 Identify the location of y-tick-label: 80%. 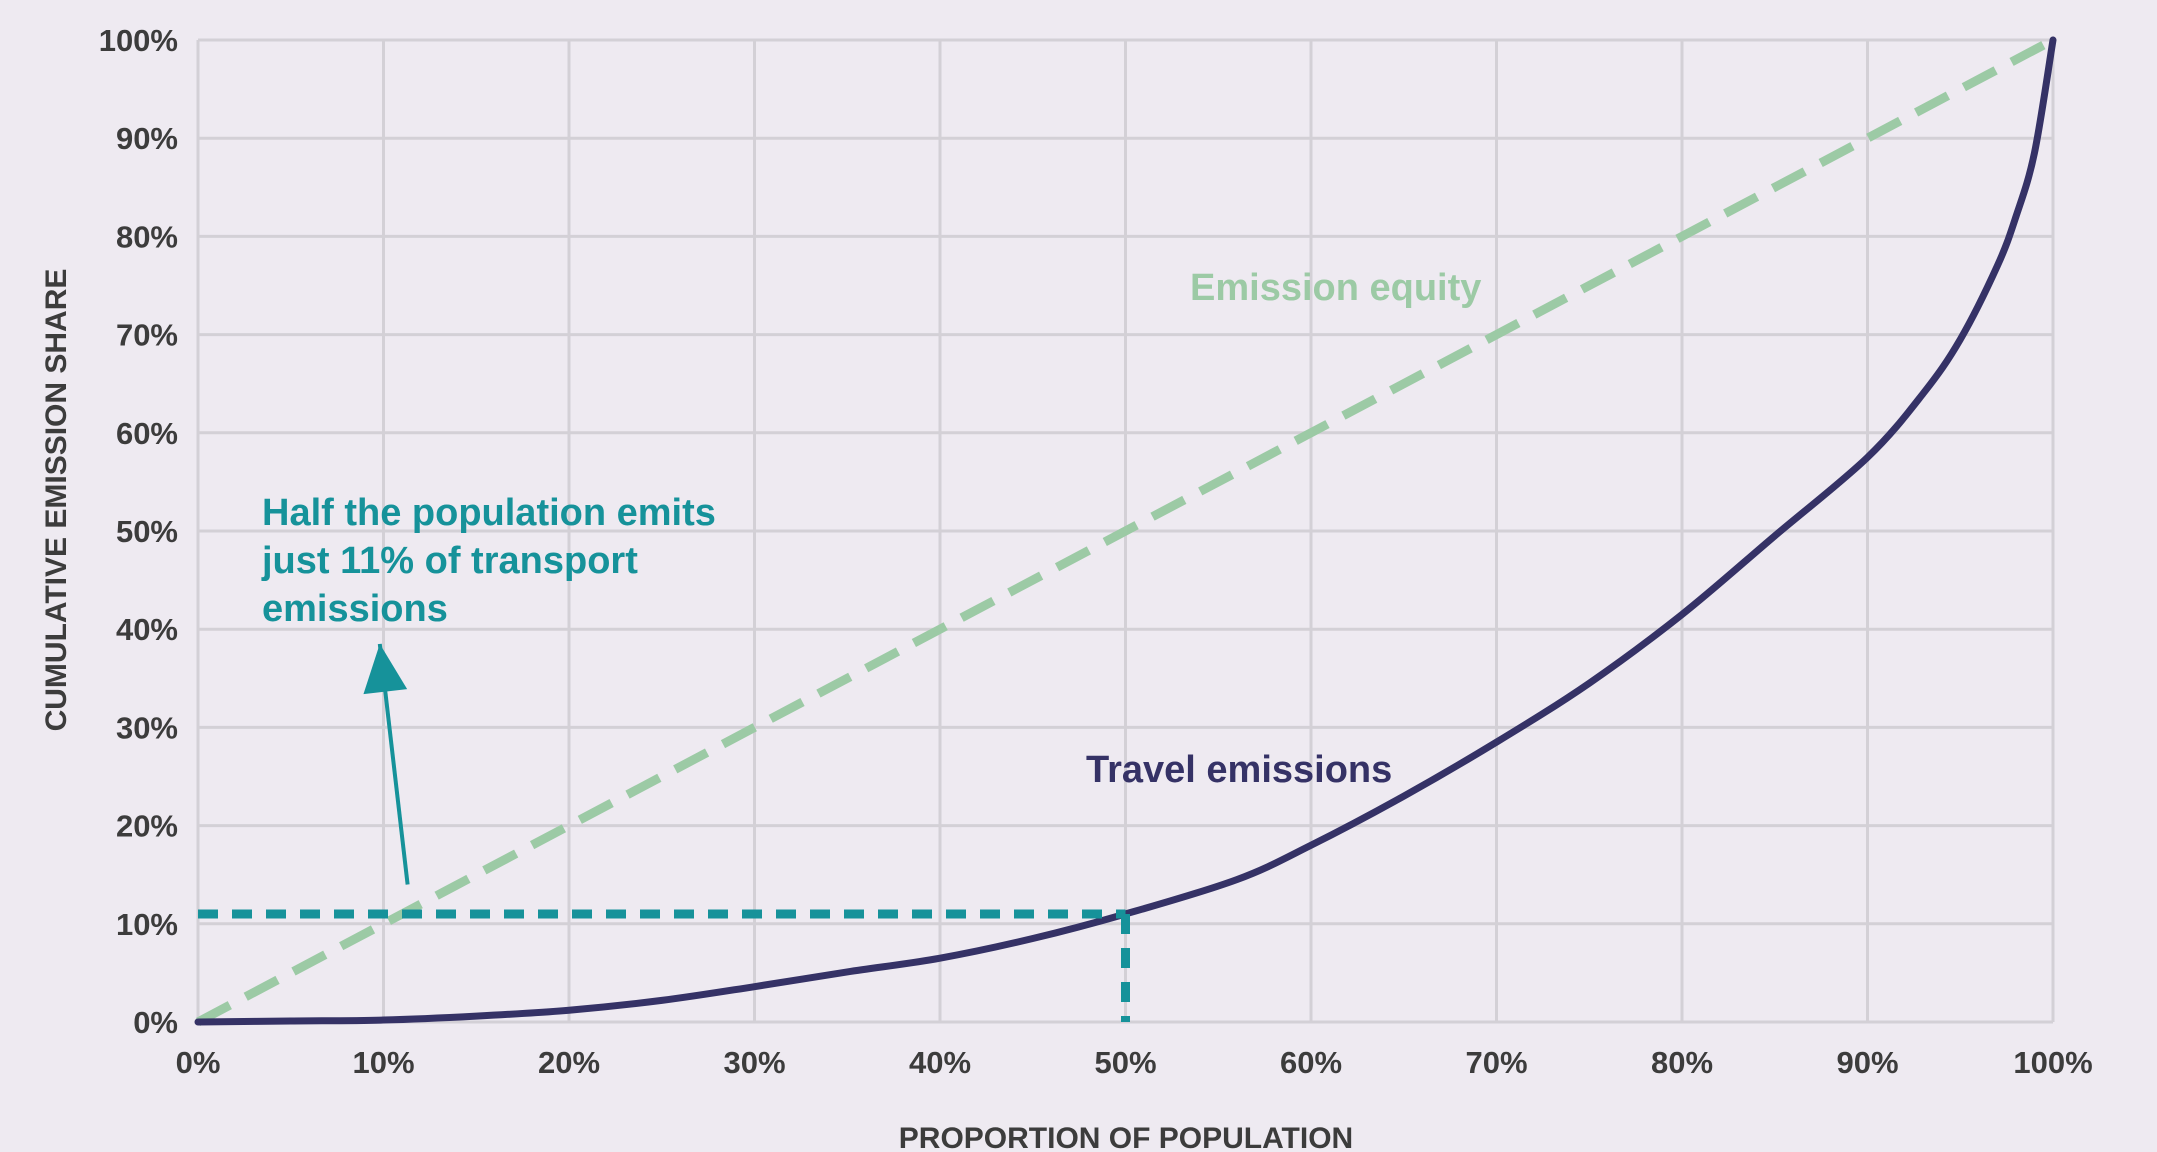
(147, 236).